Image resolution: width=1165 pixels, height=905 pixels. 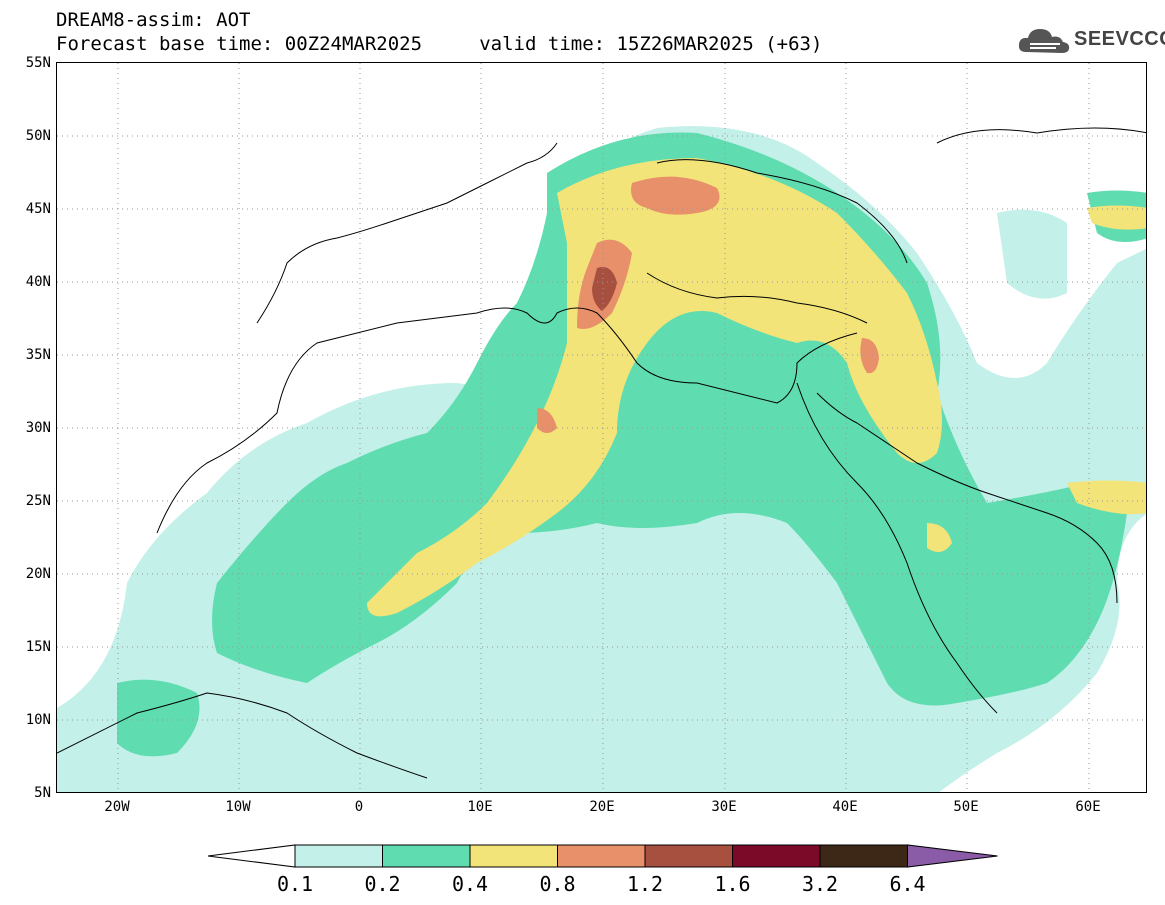 I want to click on lat-label-10n: 10N, so click(x=38, y=720).